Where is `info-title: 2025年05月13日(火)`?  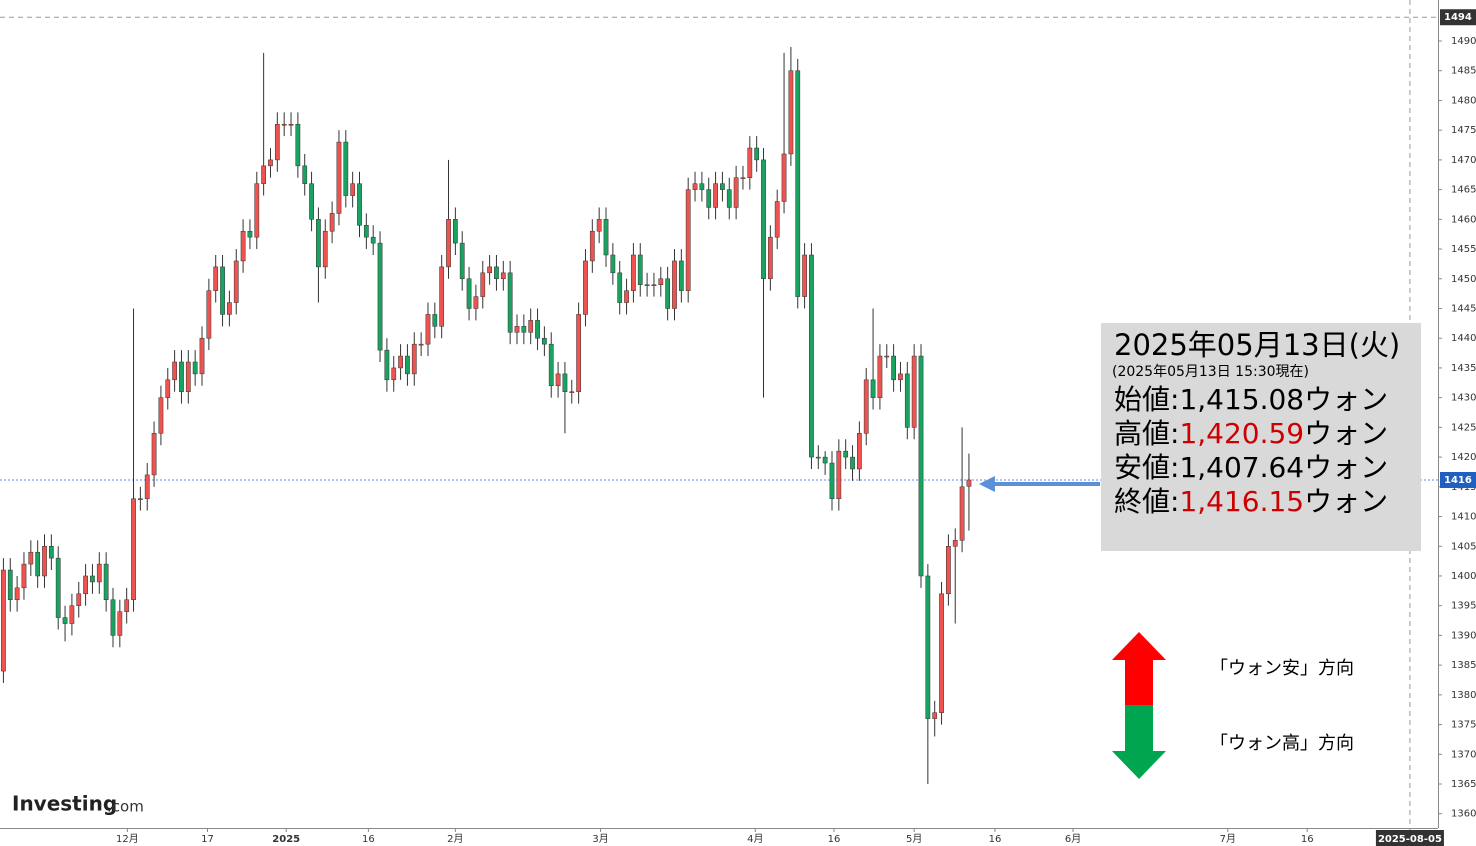
info-title: 2025年05月13日(火) is located at coordinates (1257, 345).